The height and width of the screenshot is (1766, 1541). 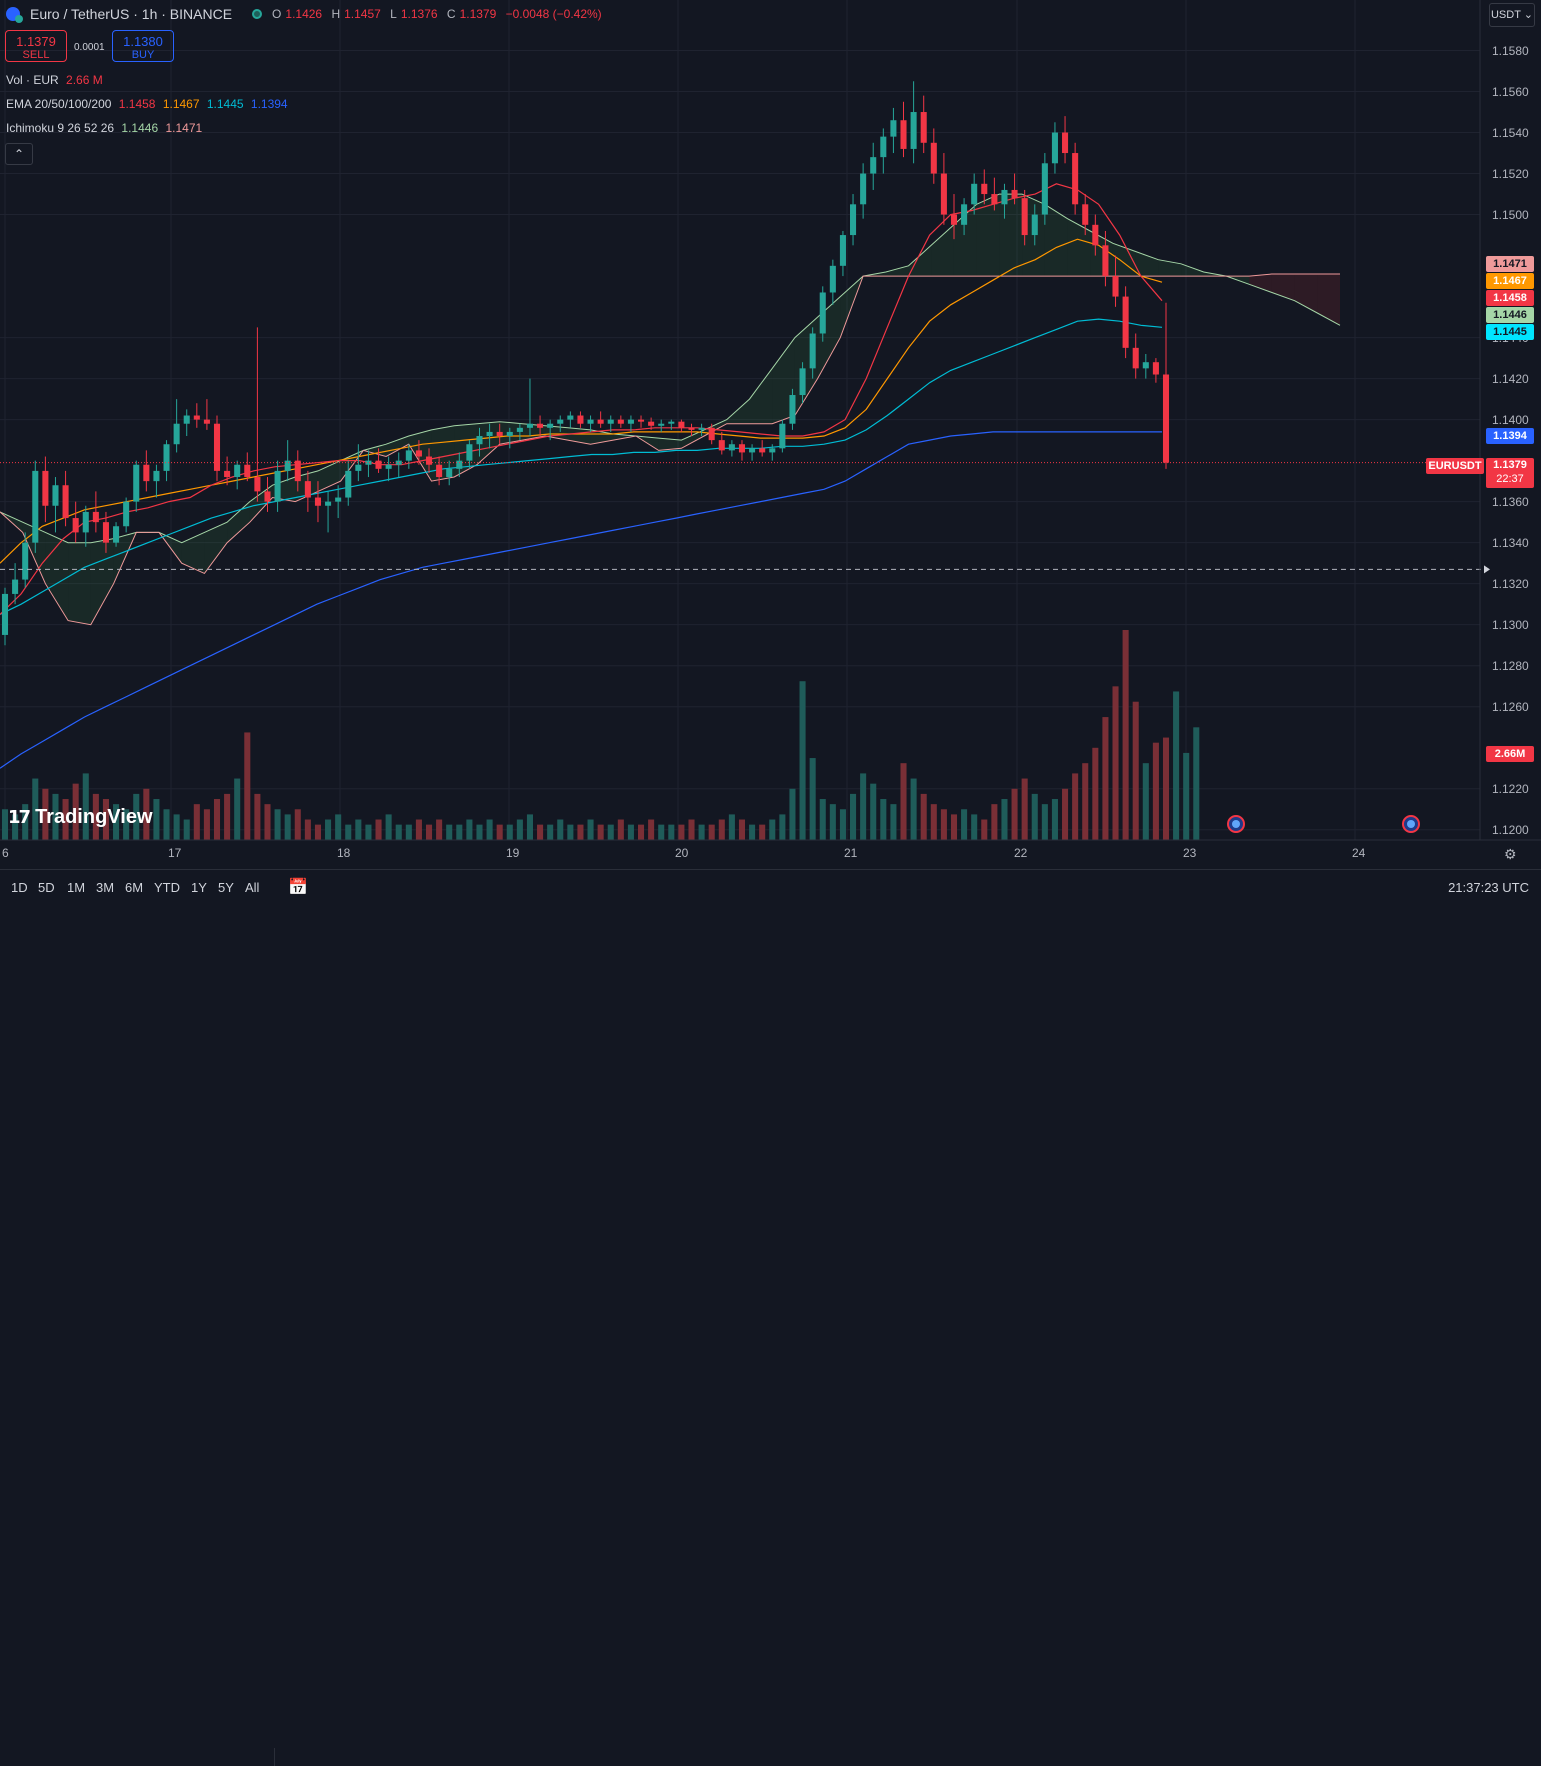 I want to click on gear-icon: ⚙, so click(x=1510, y=854).